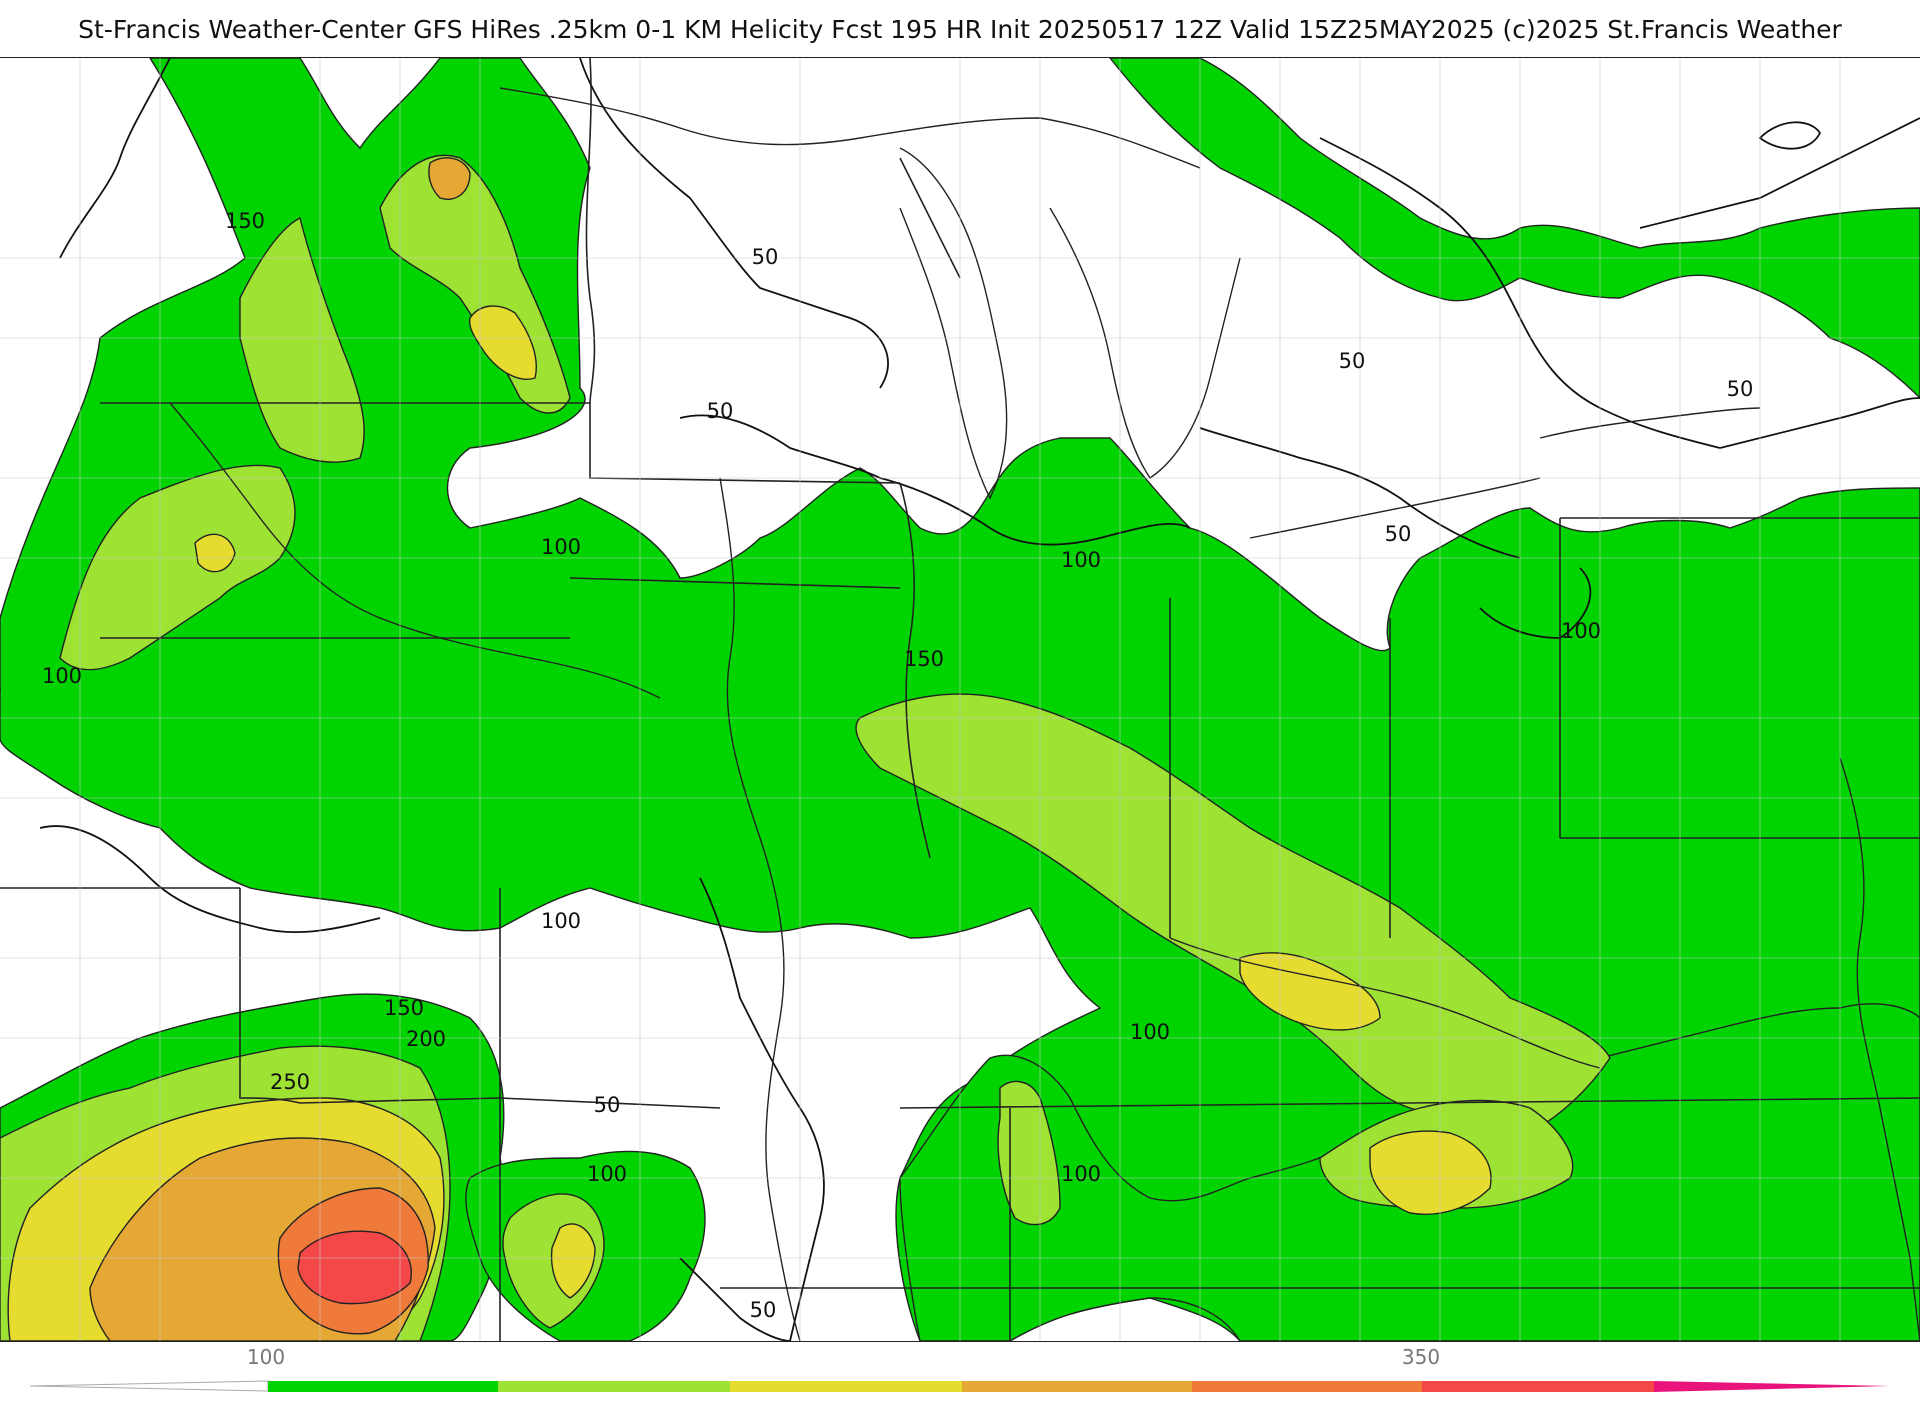 The width and height of the screenshot is (1920, 1404). What do you see at coordinates (149, 1386) in the screenshot?
I see `colorbar-left-tip` at bounding box center [149, 1386].